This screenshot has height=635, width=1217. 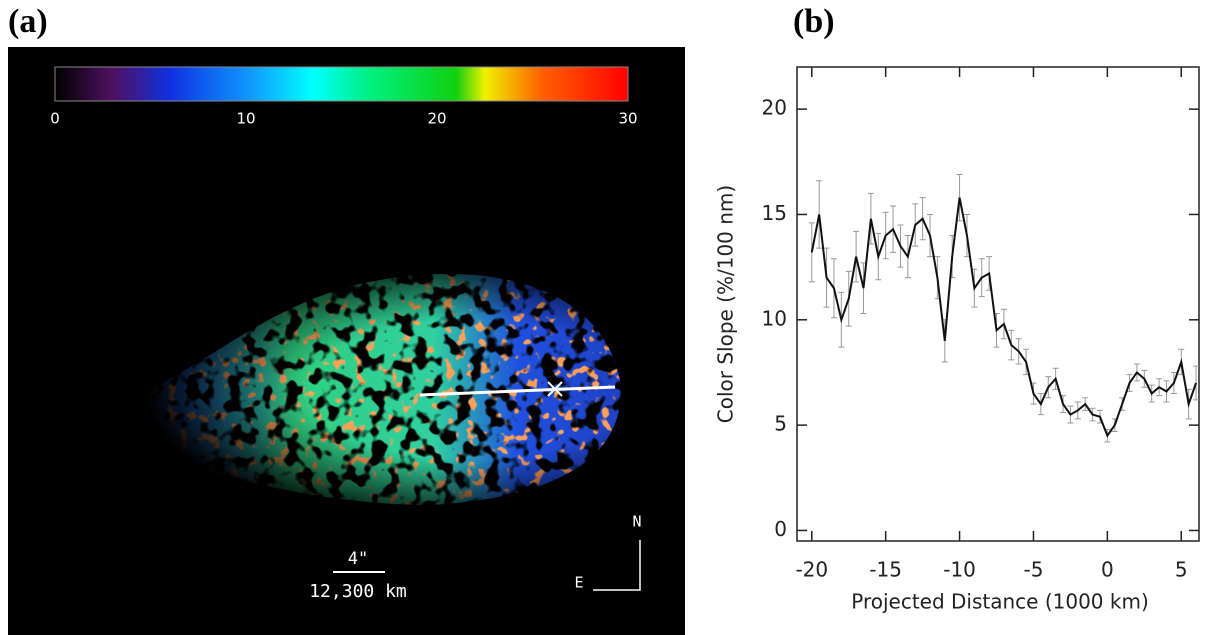 What do you see at coordinates (1000, 602) in the screenshot?
I see `x-axis-label: Projected Distance (1000 km)` at bounding box center [1000, 602].